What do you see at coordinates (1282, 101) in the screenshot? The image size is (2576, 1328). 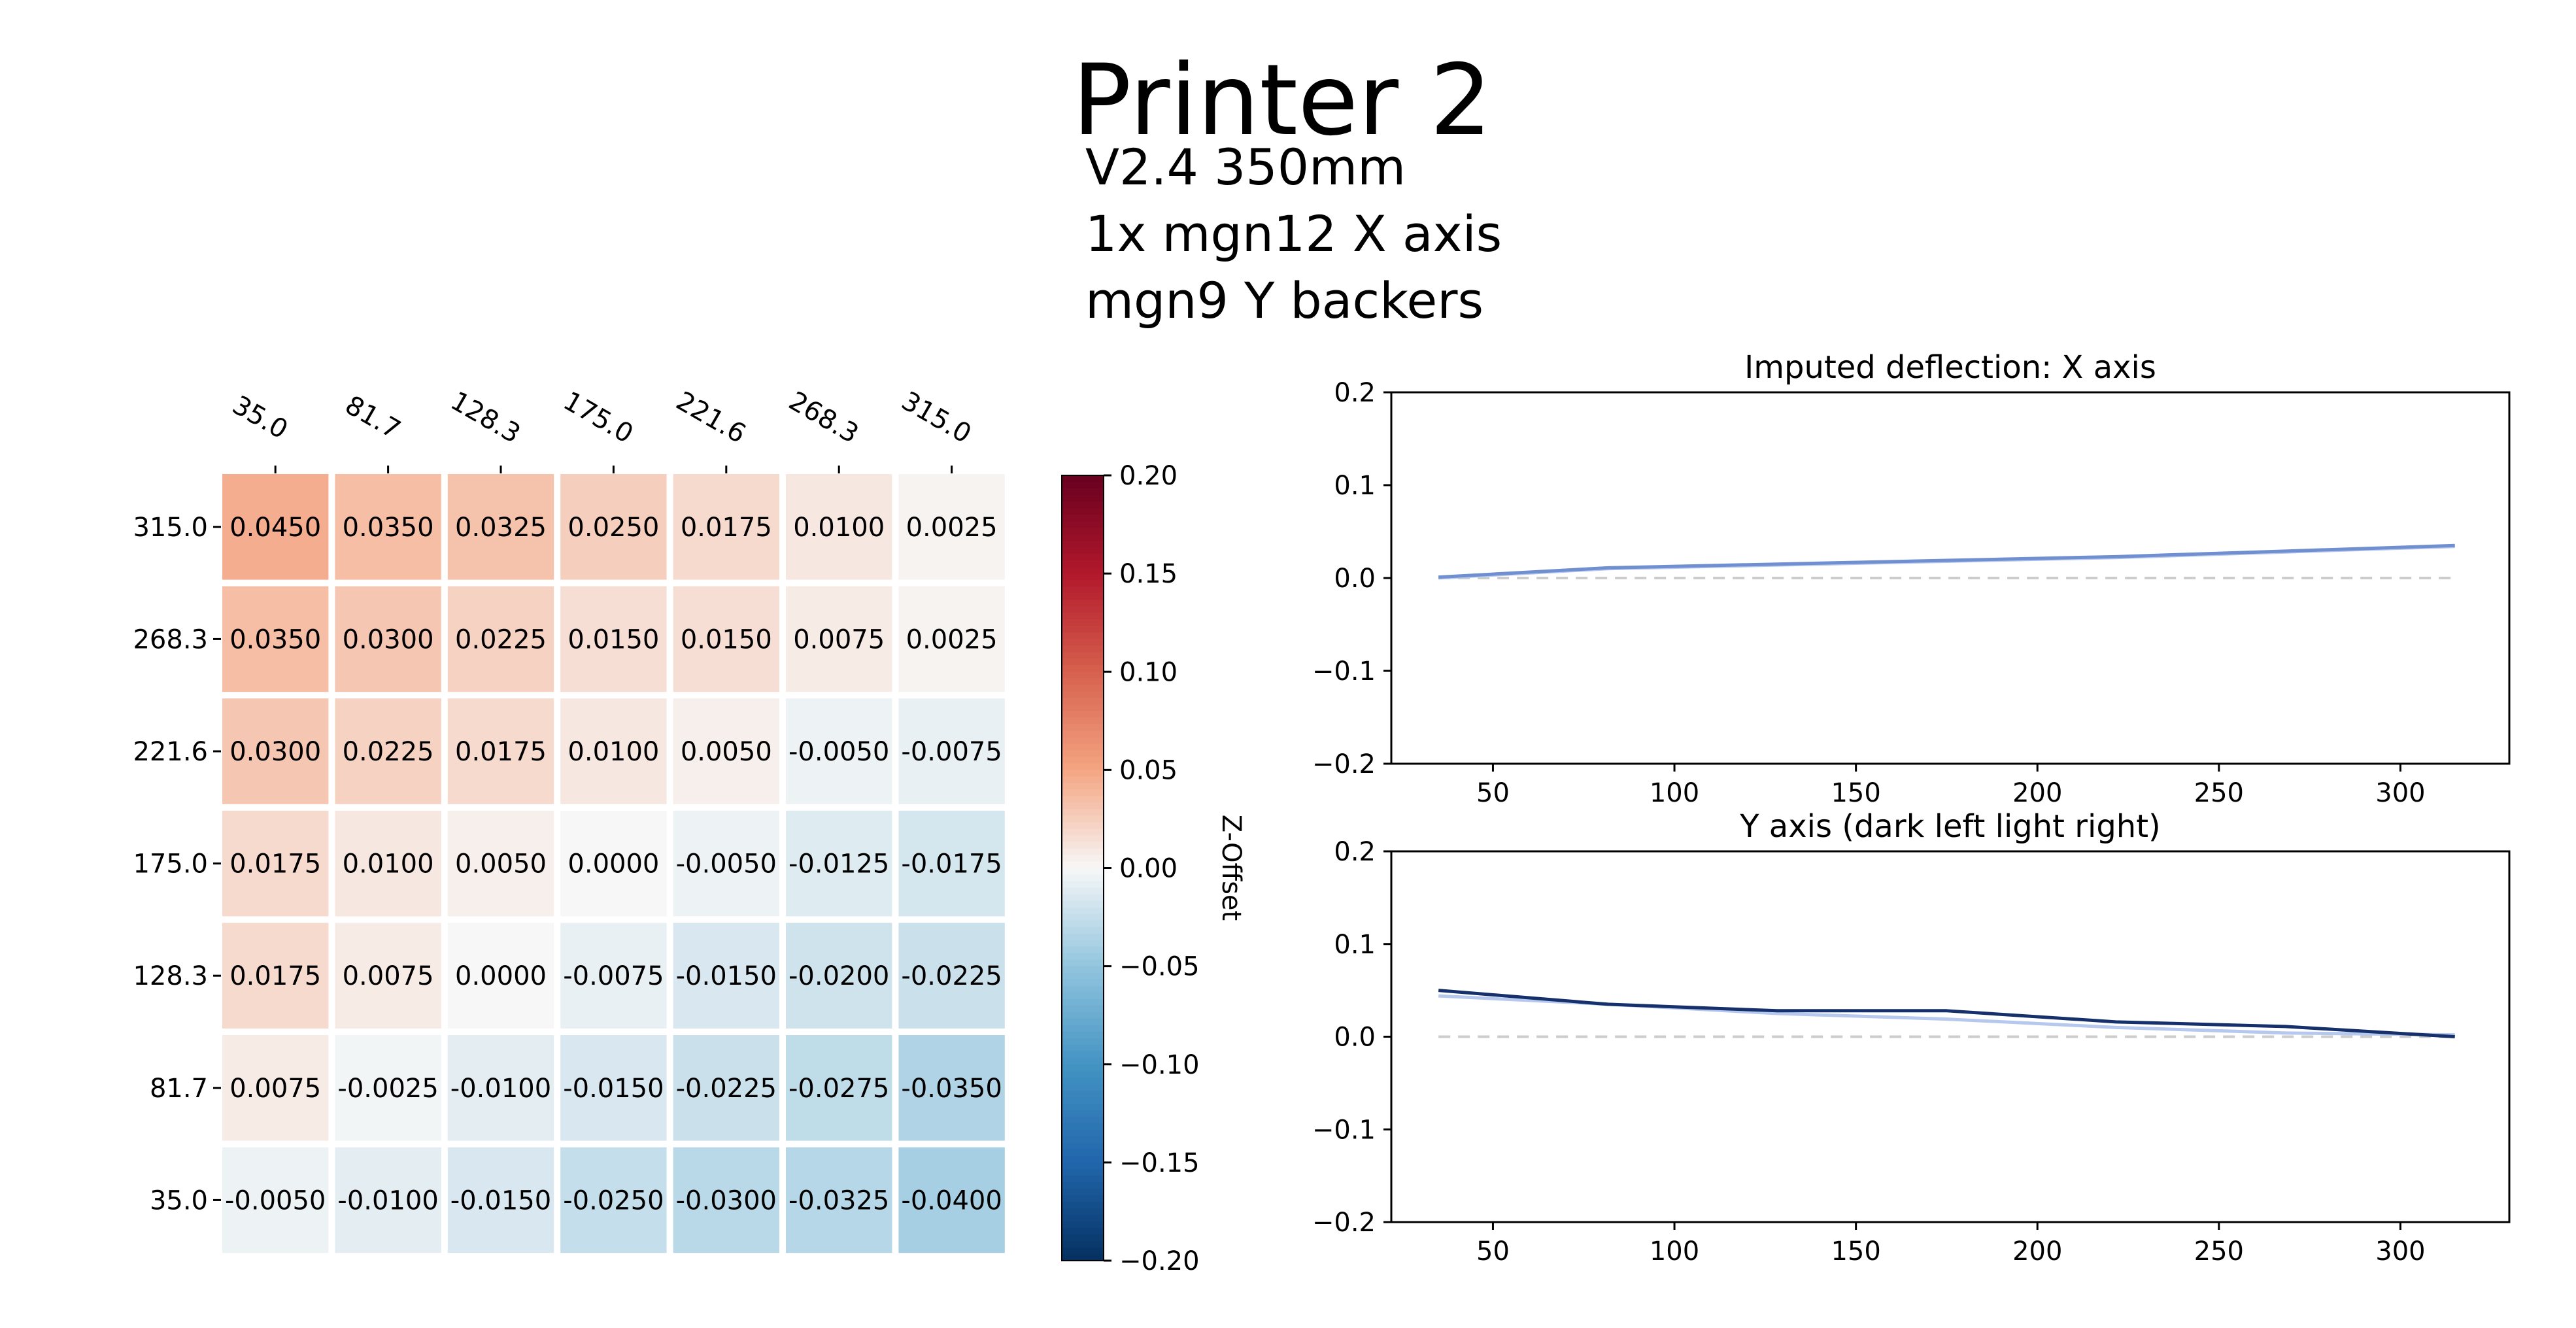 I see `page-title: Printer 2` at bounding box center [1282, 101].